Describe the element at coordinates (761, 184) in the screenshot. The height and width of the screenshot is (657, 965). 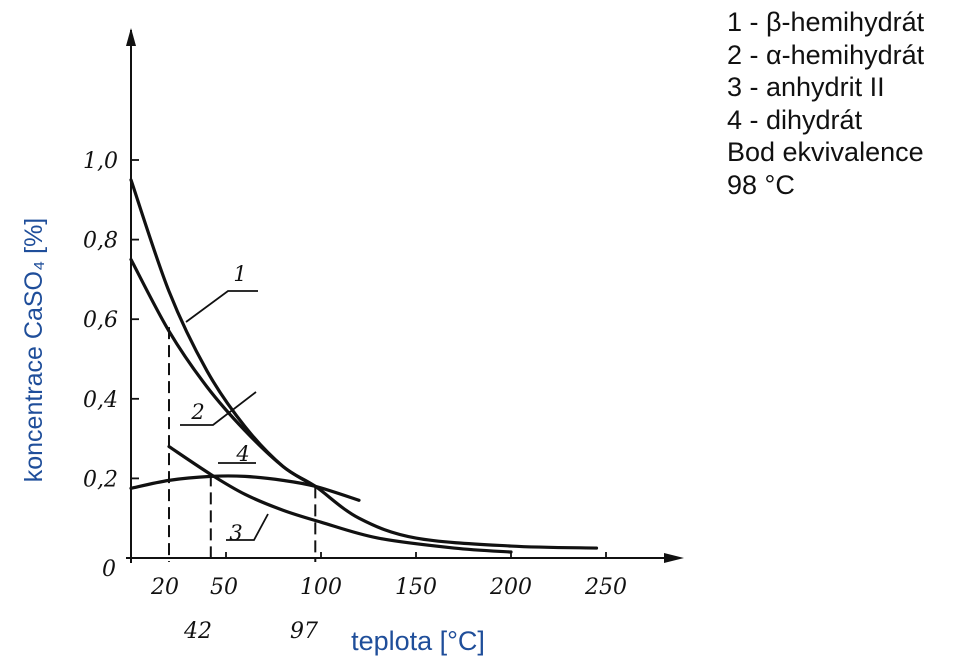
I see `legend-entry: 98 °C` at that location.